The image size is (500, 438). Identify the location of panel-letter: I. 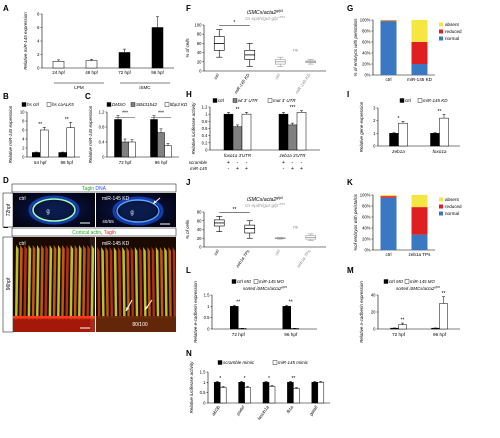
(348, 94).